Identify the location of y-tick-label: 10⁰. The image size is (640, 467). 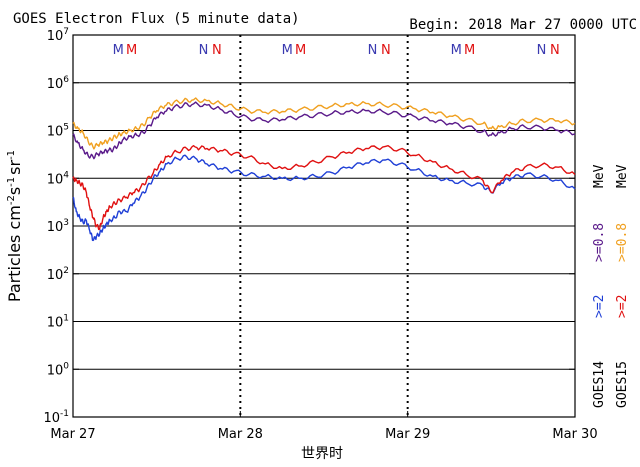
(58, 369).